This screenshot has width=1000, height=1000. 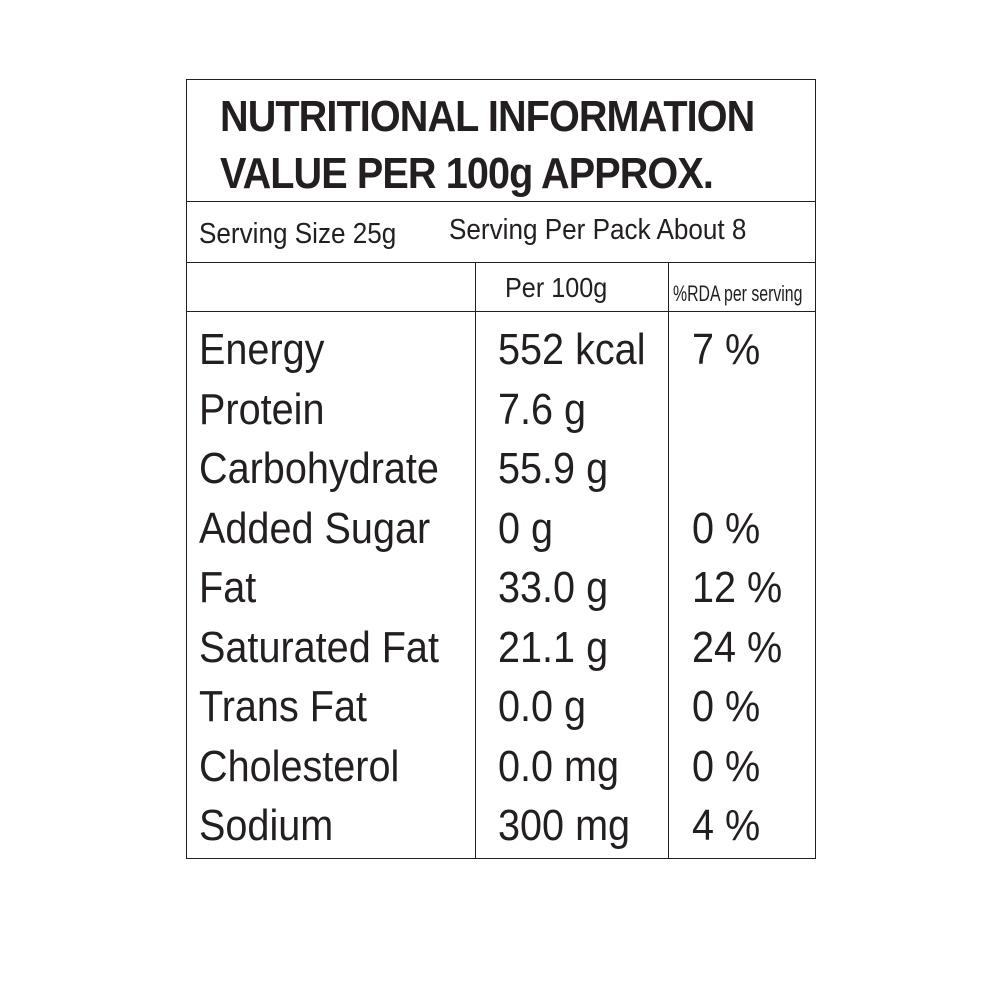 I want to click on table-row: Sodium 300 mg 4 %, so click(x=501, y=826).